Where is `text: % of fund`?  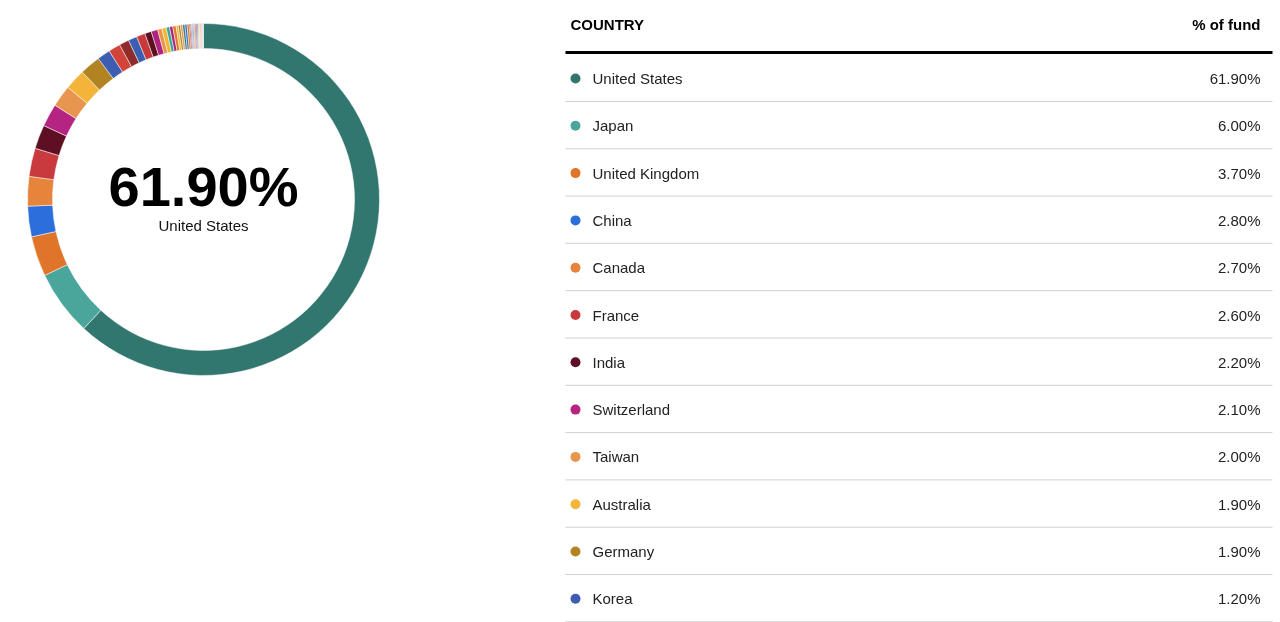 text: % of fund is located at coordinates (1226, 24).